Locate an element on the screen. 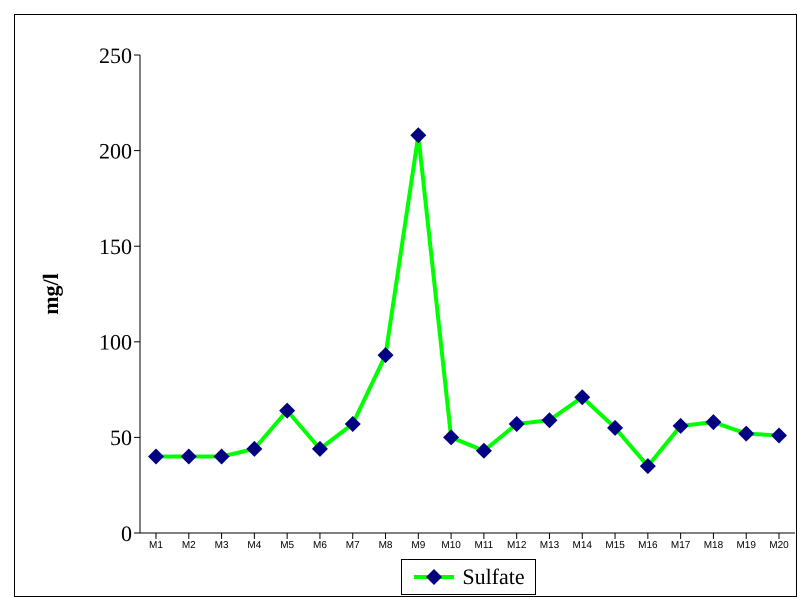 The height and width of the screenshot is (597, 797). x-tick-label: M18 is located at coordinates (714, 546).